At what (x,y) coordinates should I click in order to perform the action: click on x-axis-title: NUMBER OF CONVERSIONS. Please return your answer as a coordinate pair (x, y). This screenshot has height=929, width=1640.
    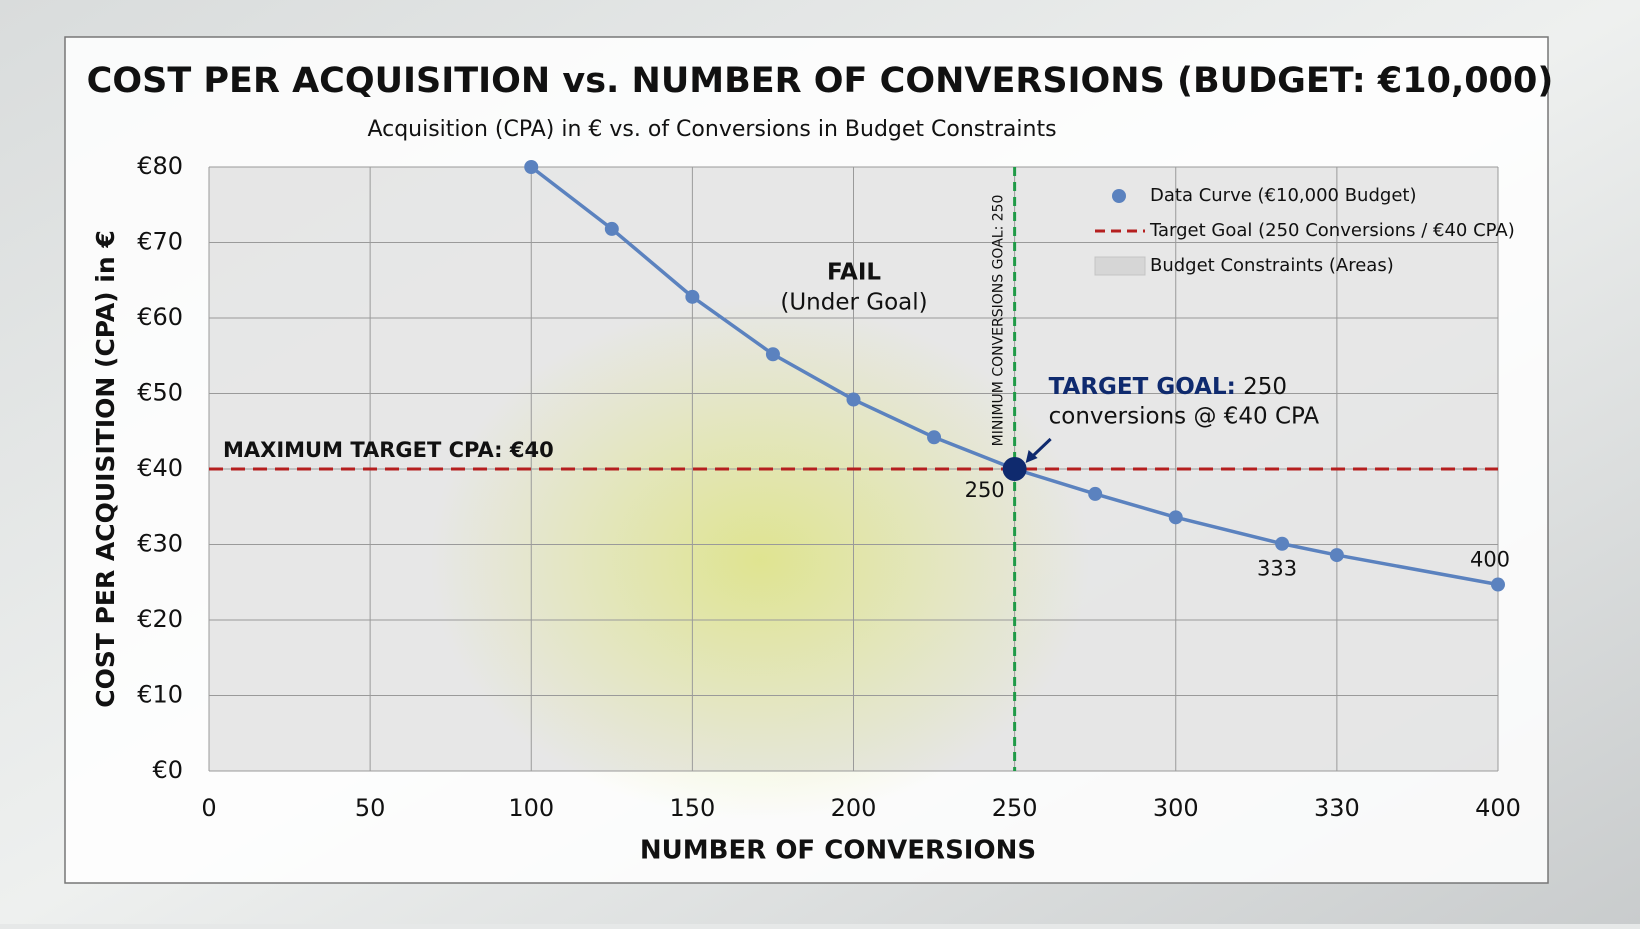
    Looking at the image, I should click on (838, 851).